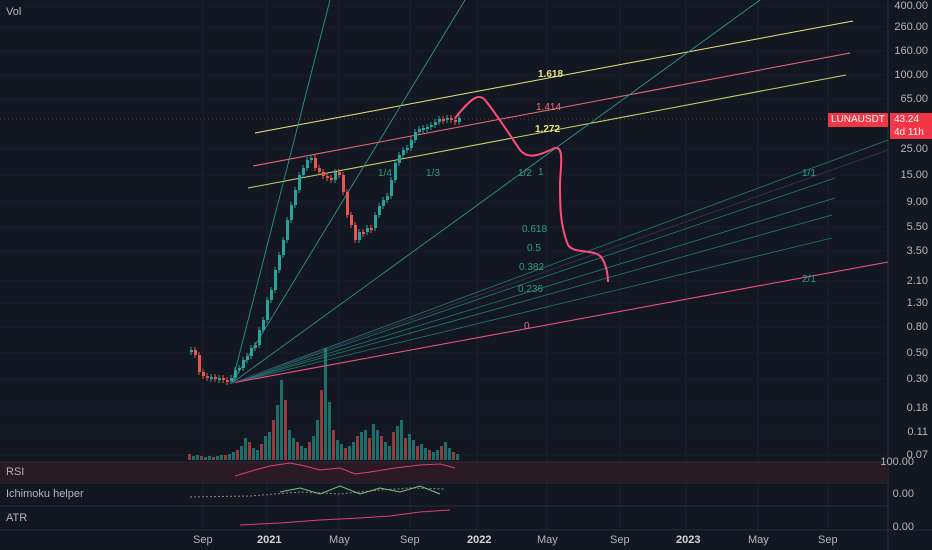  I want to click on price-tick: 9.00, so click(917, 202).